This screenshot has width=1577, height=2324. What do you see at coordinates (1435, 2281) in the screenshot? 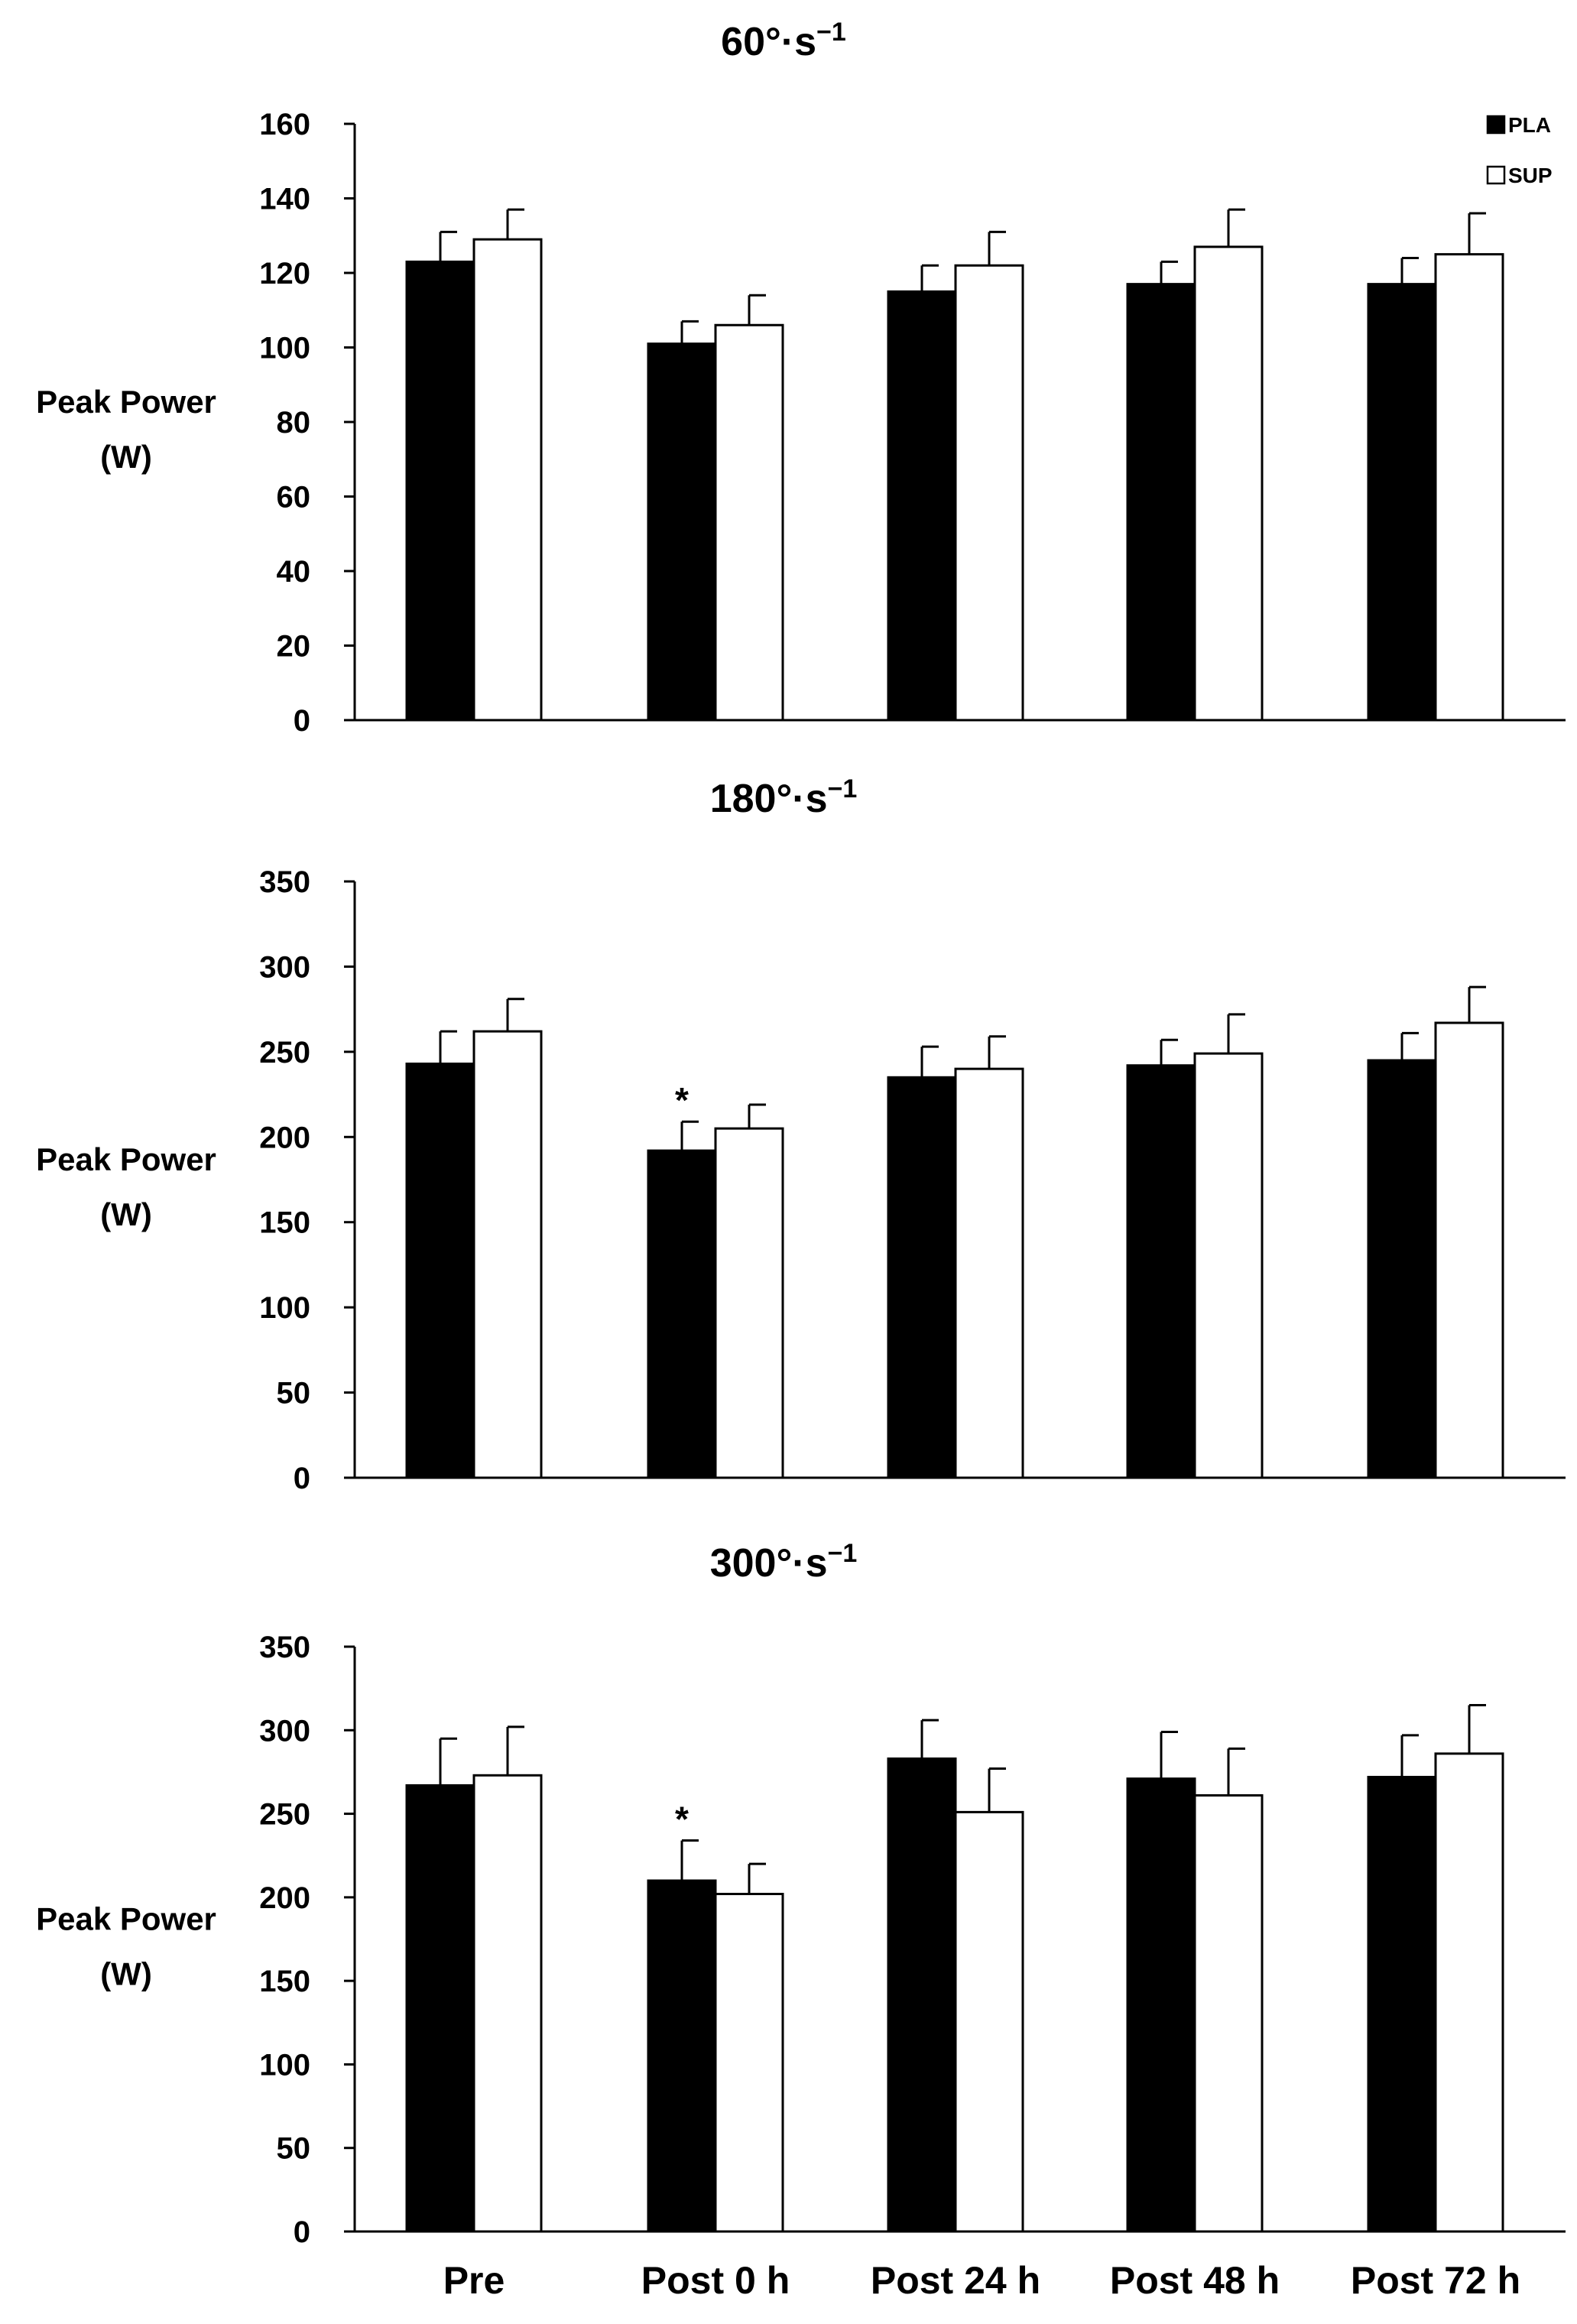
I see `x-tick-label: Post 72 h` at bounding box center [1435, 2281].